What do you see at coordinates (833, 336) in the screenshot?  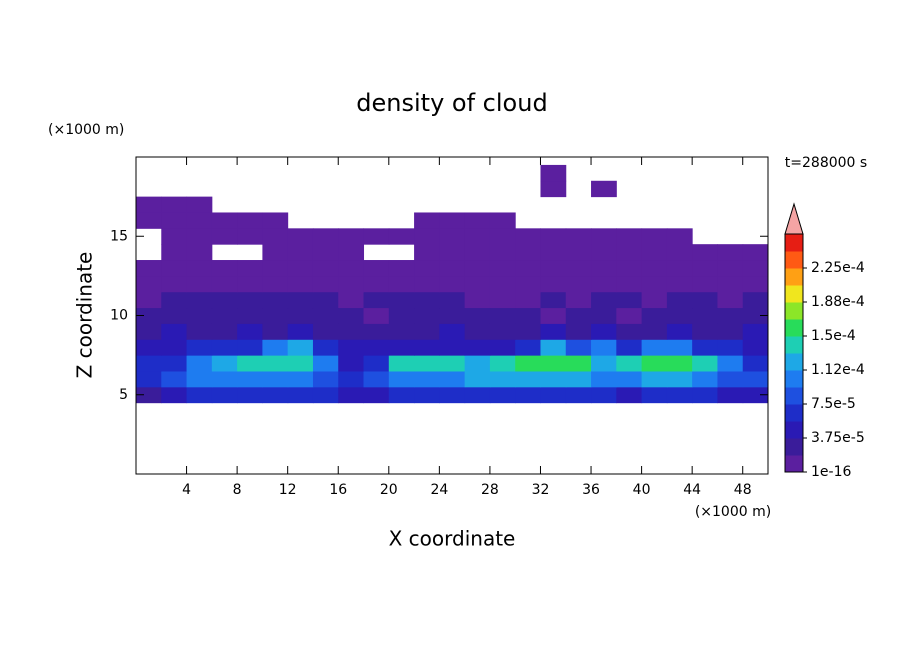 I see `colorbar-tick-label: 1.5e-4` at bounding box center [833, 336].